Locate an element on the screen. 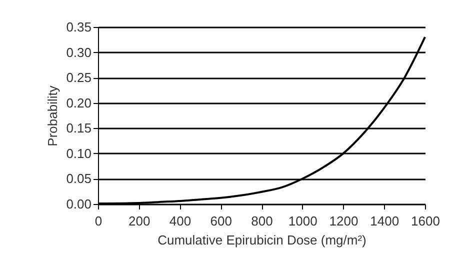 The height and width of the screenshot is (276, 455). y-tick-label: 0.15 is located at coordinates (79, 128).